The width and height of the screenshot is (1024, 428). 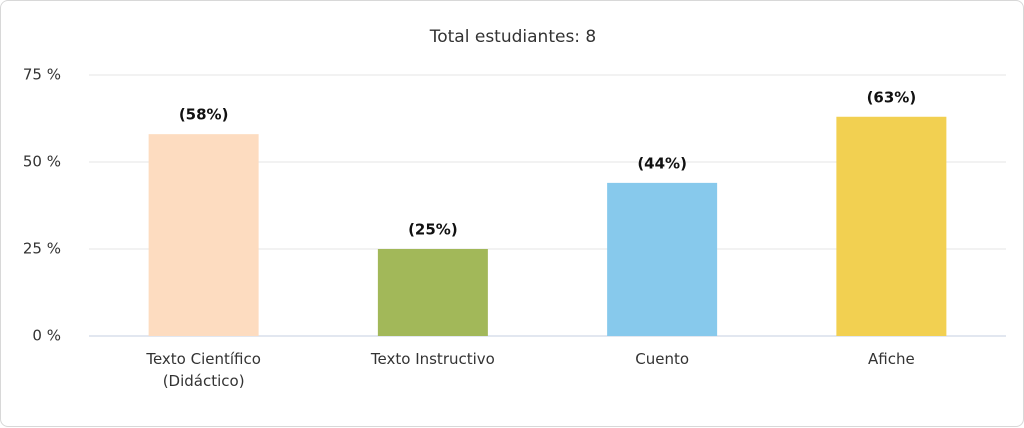 What do you see at coordinates (891, 359) in the screenshot?
I see `x-tick-label: Afiche` at bounding box center [891, 359].